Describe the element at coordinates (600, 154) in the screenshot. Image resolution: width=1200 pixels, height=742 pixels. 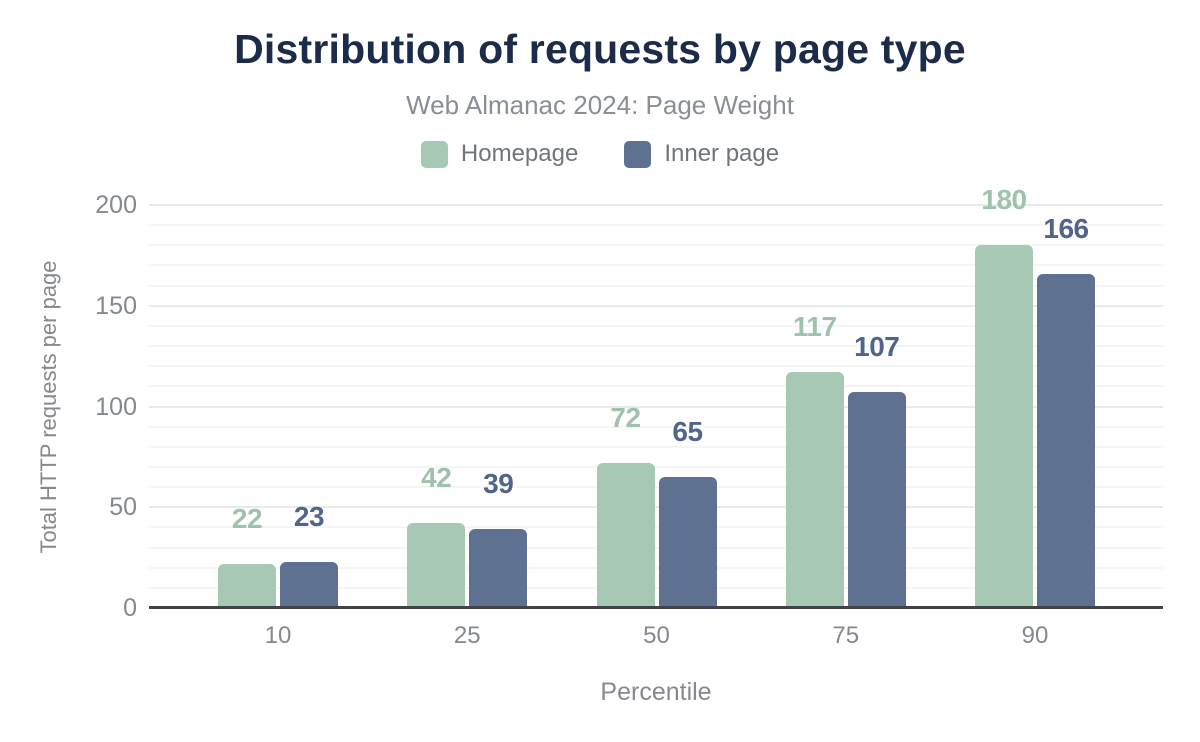
I see `legend: Homepage Inner page` at that location.